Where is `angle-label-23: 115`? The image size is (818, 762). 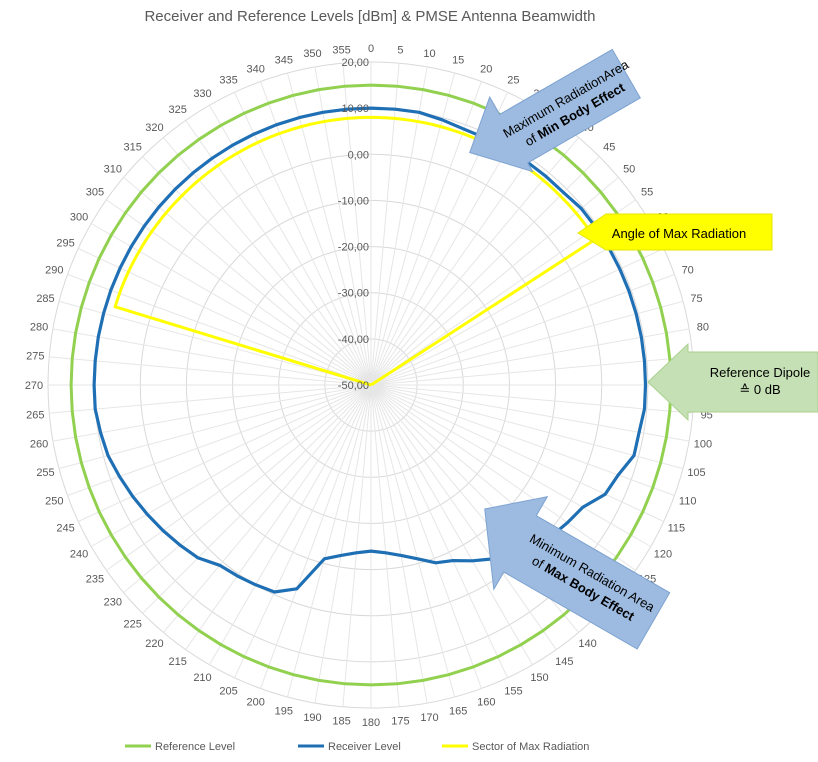 angle-label-23: 115 is located at coordinates (677, 528).